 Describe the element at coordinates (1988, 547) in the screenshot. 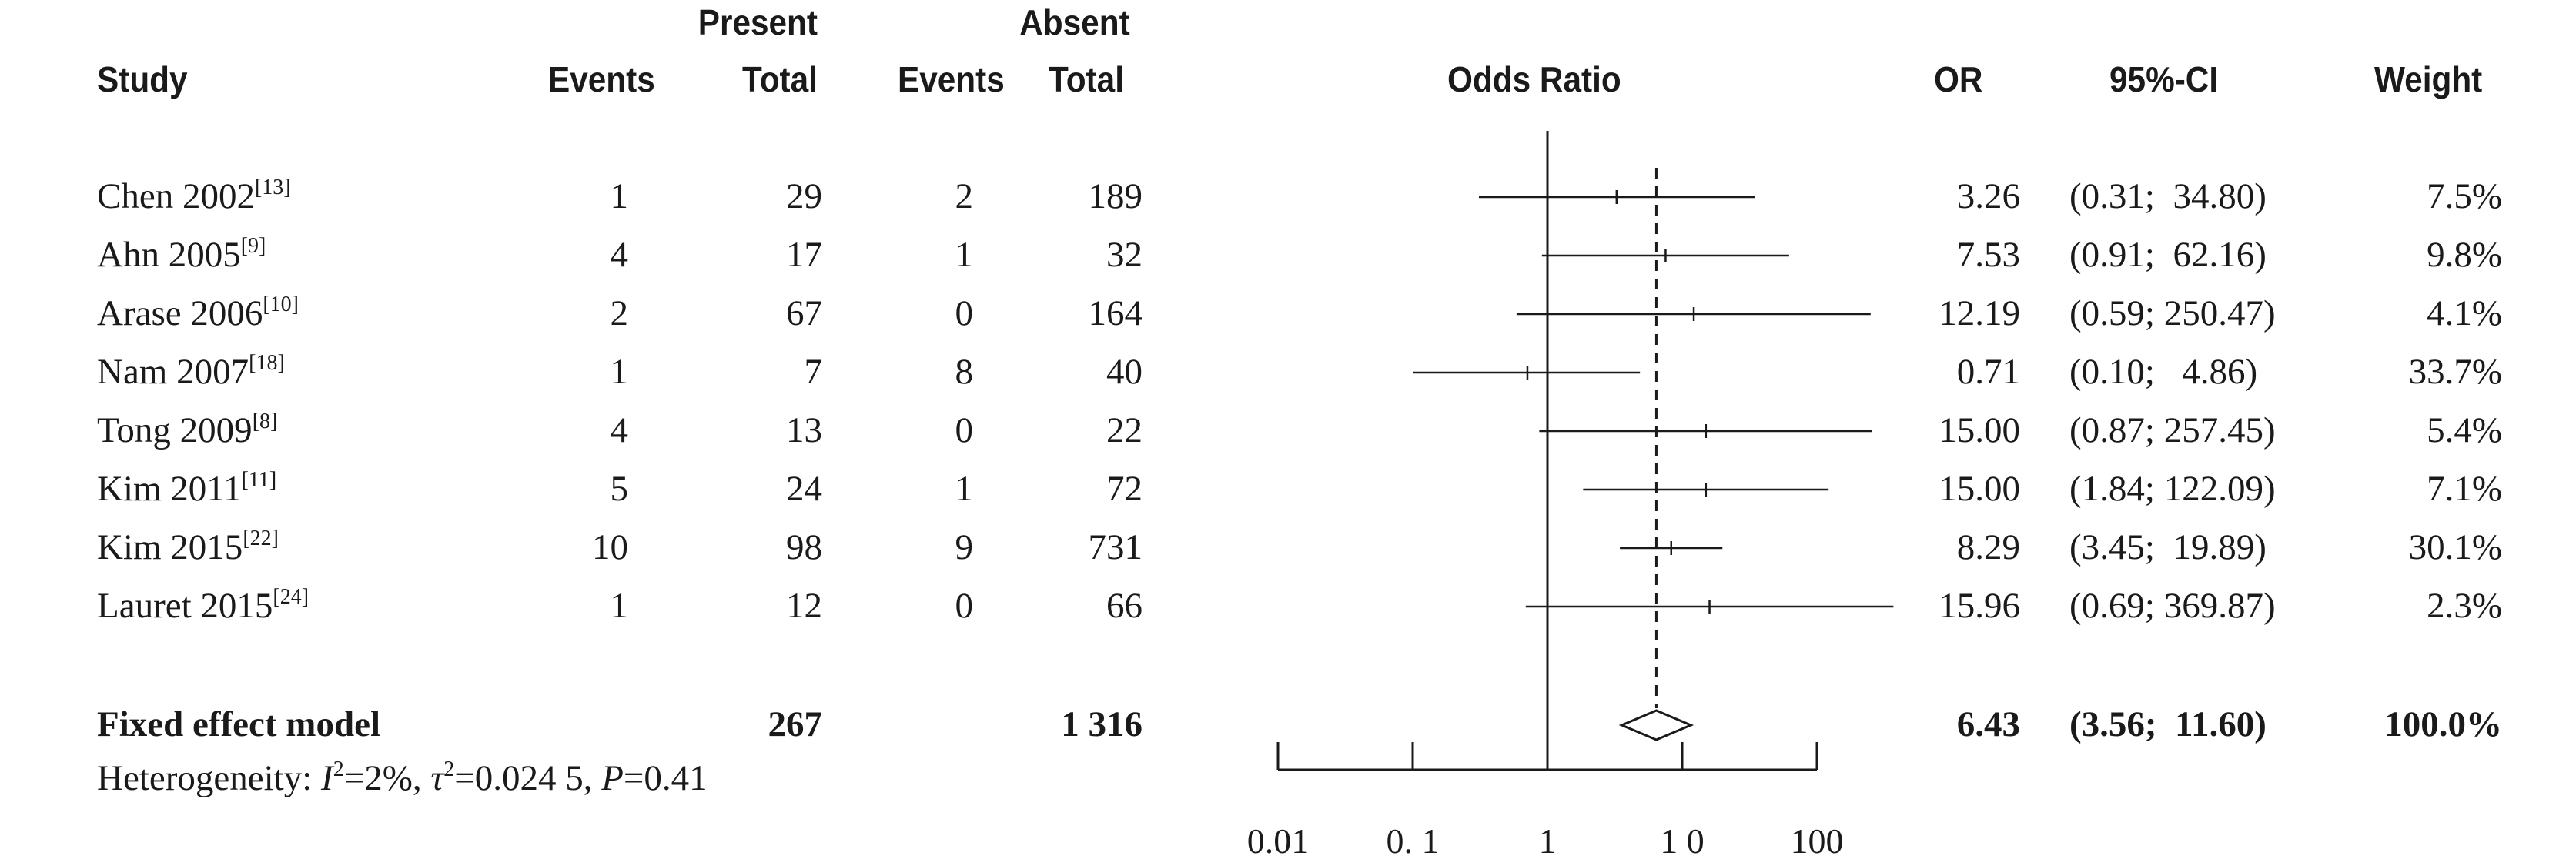

I see `or-value: 8.29` at that location.